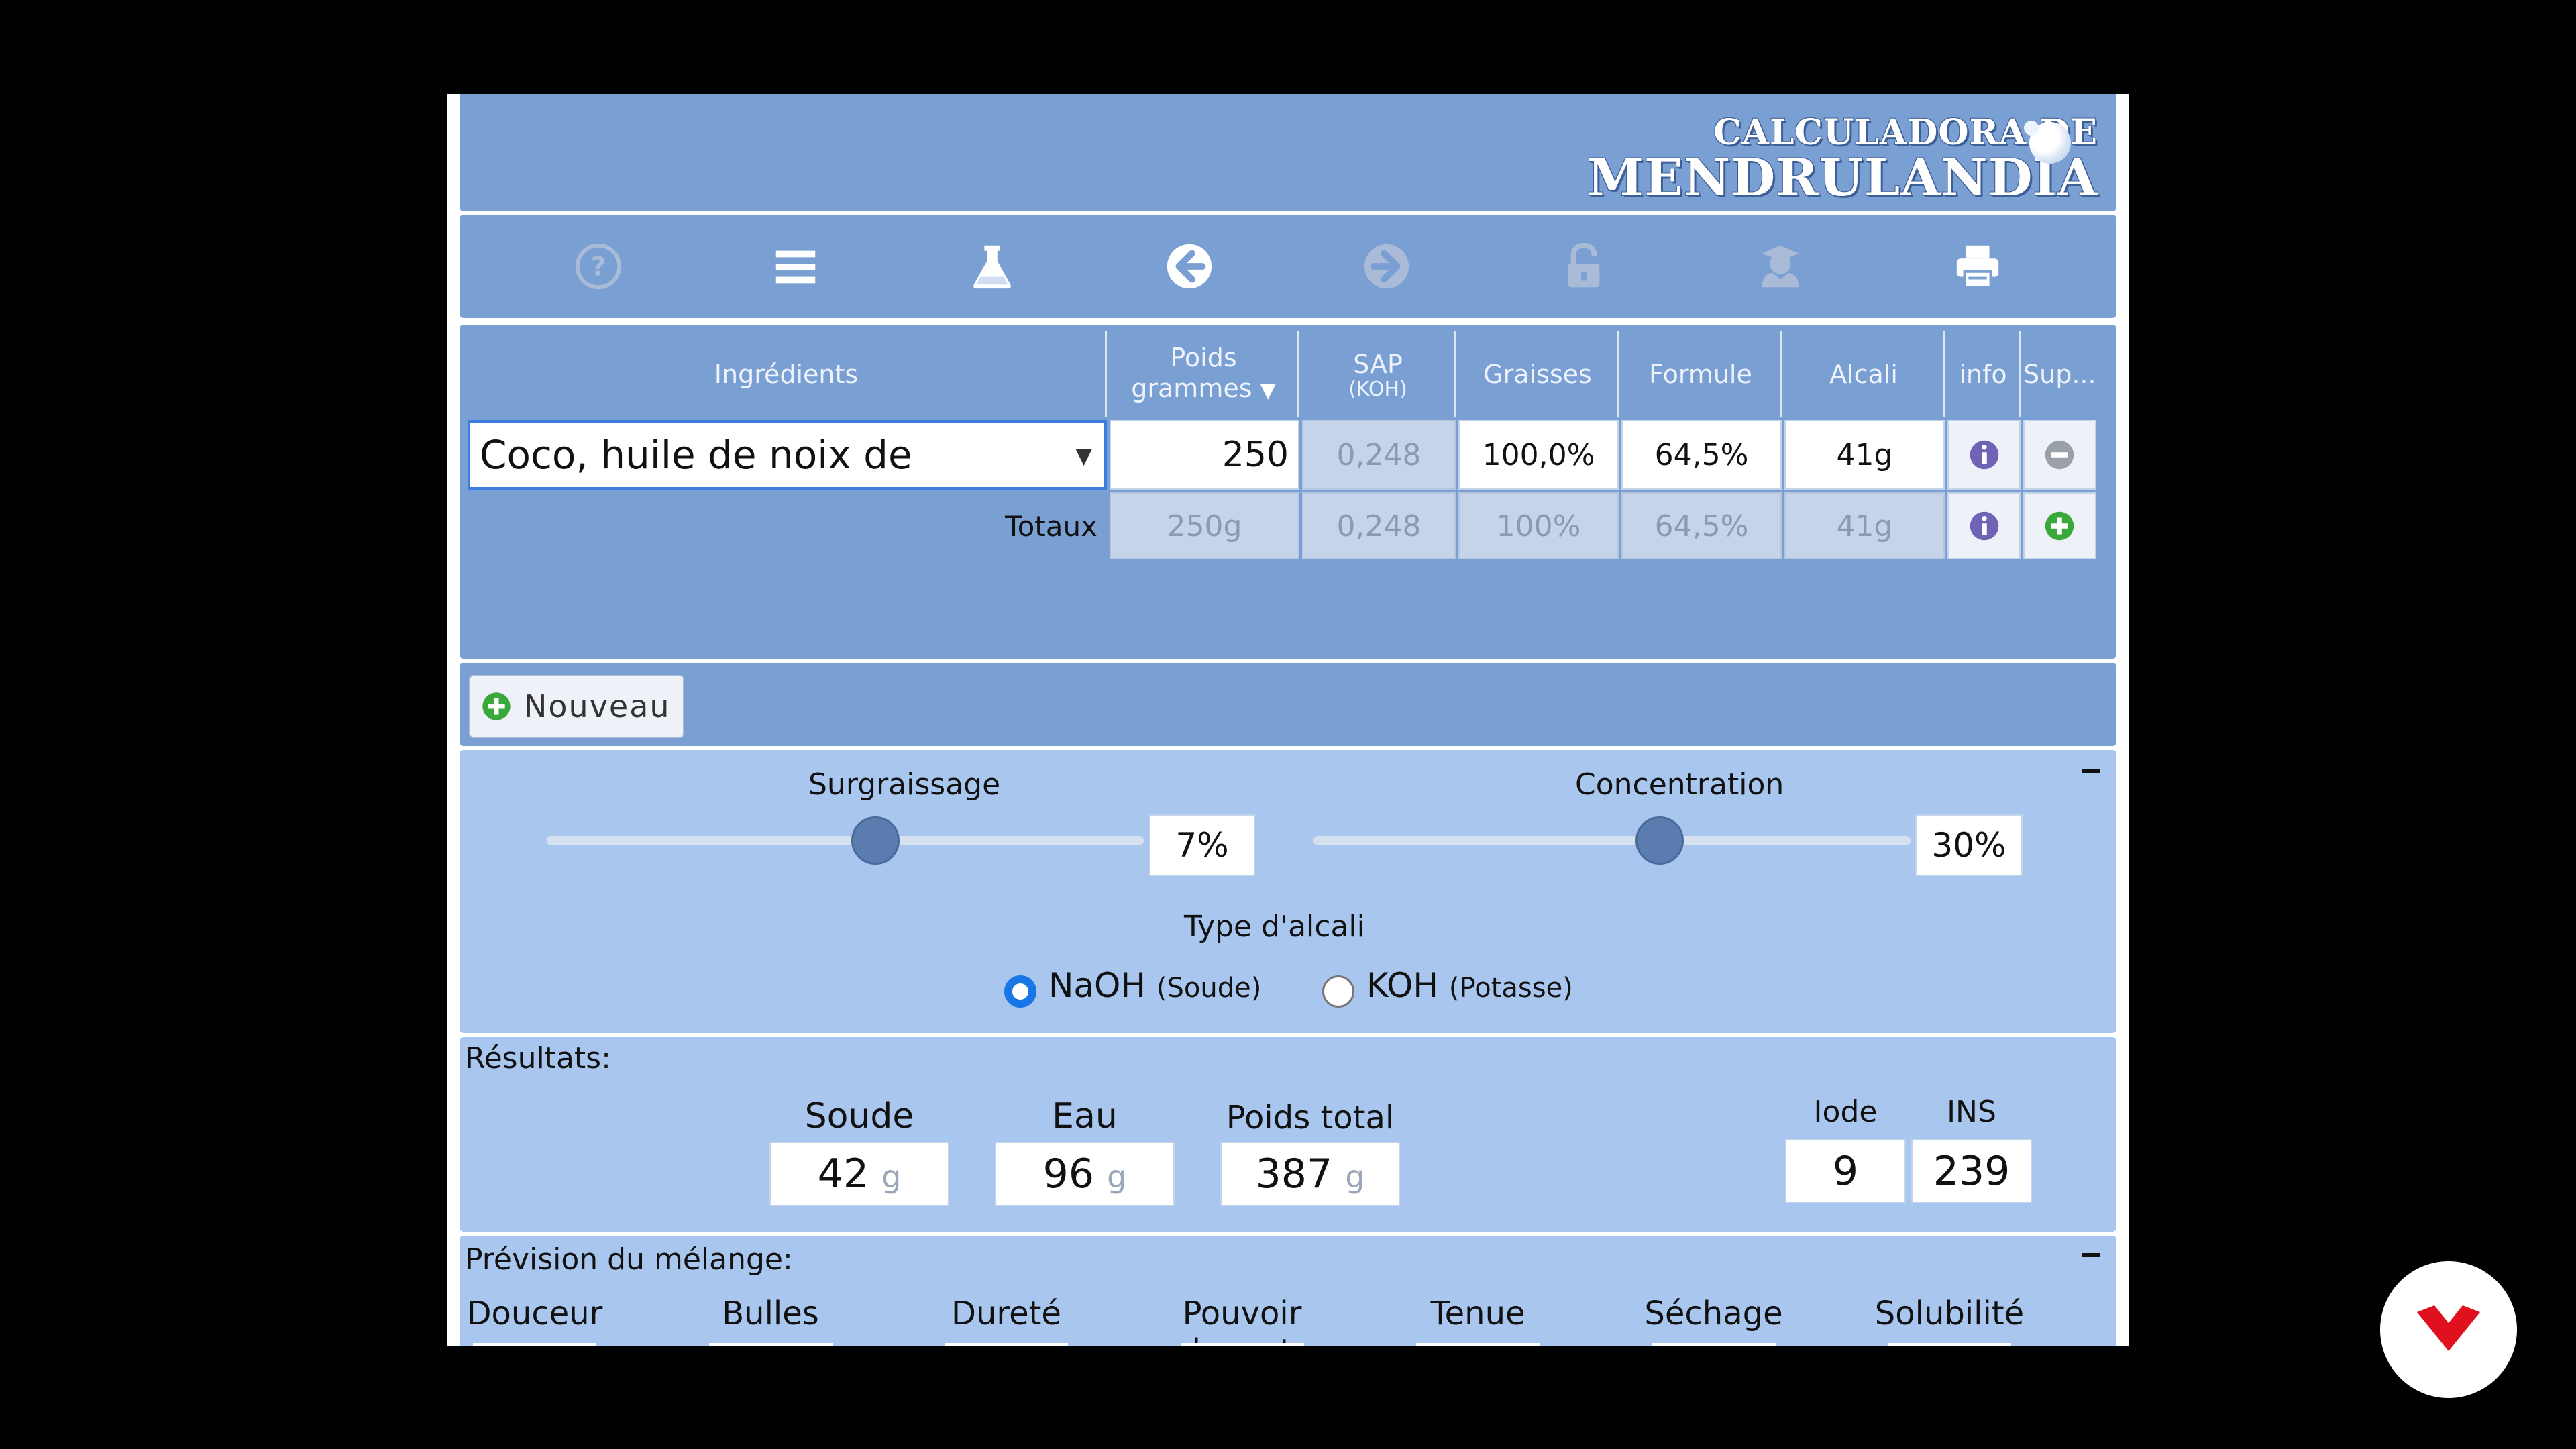  What do you see at coordinates (1713, 1313) in the screenshot?
I see `forecast-label: Séchage` at bounding box center [1713, 1313].